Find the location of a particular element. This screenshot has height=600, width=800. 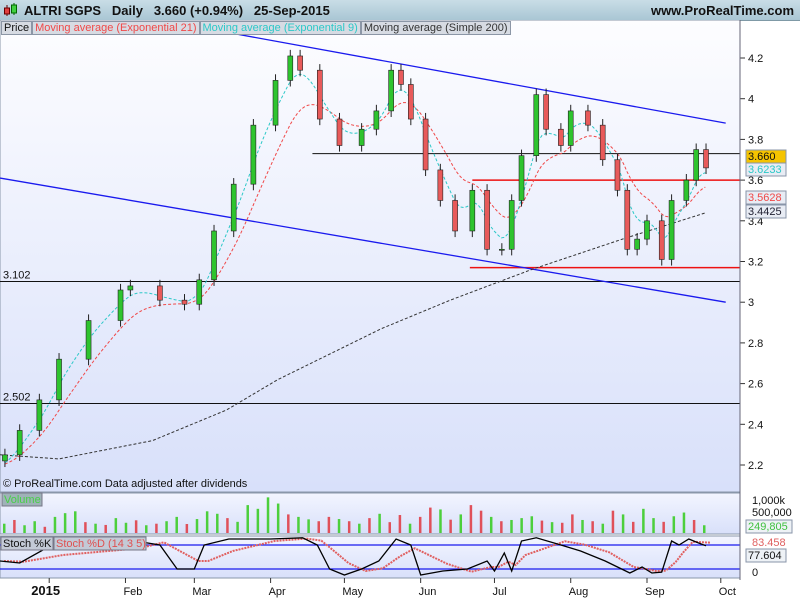

ema21-value-label: 3.5628 is located at coordinates (765, 198).